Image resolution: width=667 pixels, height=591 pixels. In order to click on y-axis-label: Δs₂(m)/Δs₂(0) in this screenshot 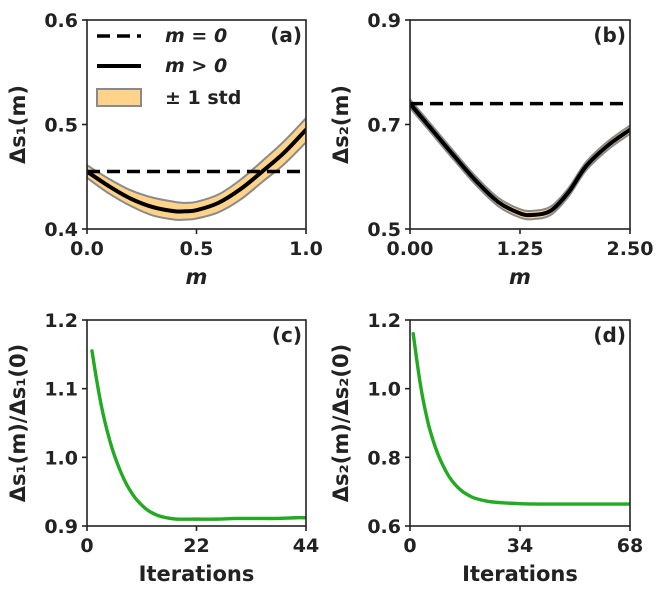, I will do `click(341, 423)`.